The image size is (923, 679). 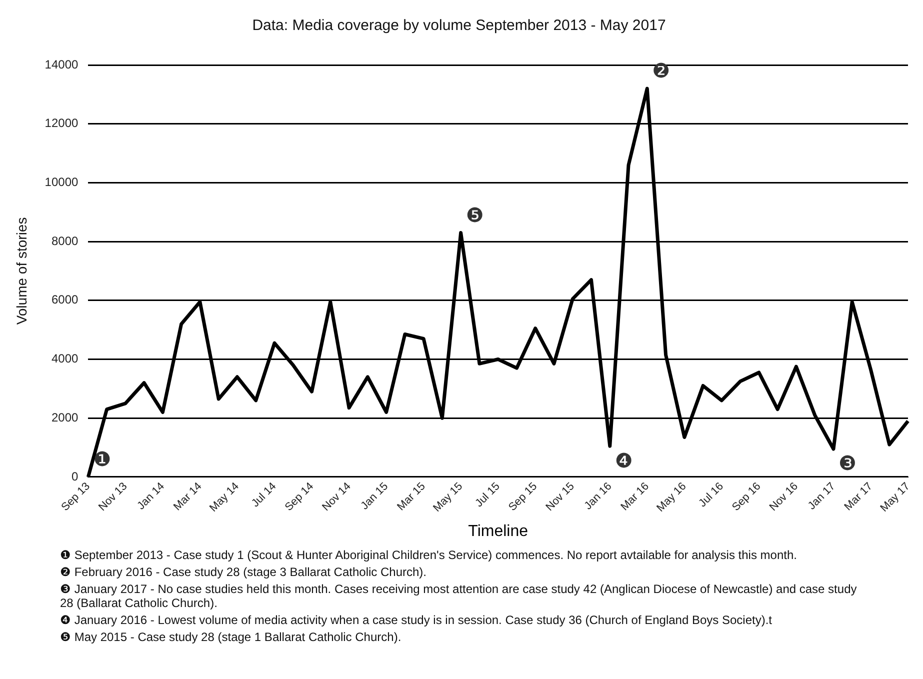 What do you see at coordinates (102, 459) in the screenshot?
I see `annotation: ❶` at bounding box center [102, 459].